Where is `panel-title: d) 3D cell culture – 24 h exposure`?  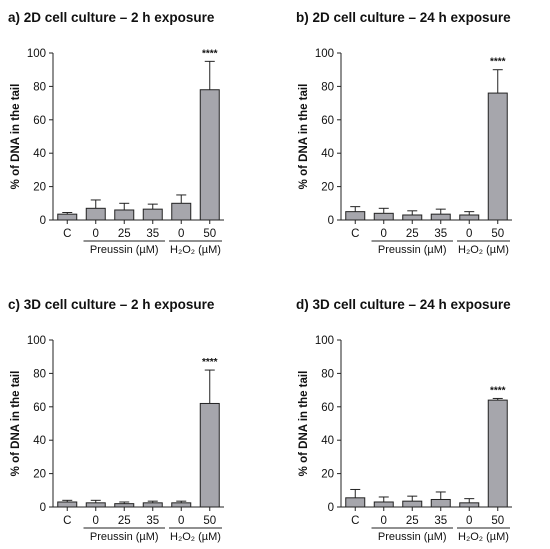 panel-title: d) 3D cell culture – 24 h exposure is located at coordinates (403, 304).